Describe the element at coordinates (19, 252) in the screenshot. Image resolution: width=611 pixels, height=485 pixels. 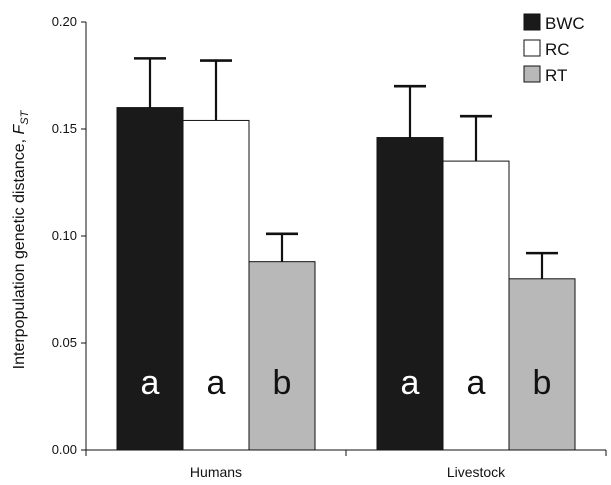
I see `y-axis-label-text: Interpopulation genetic distance,` at that location.